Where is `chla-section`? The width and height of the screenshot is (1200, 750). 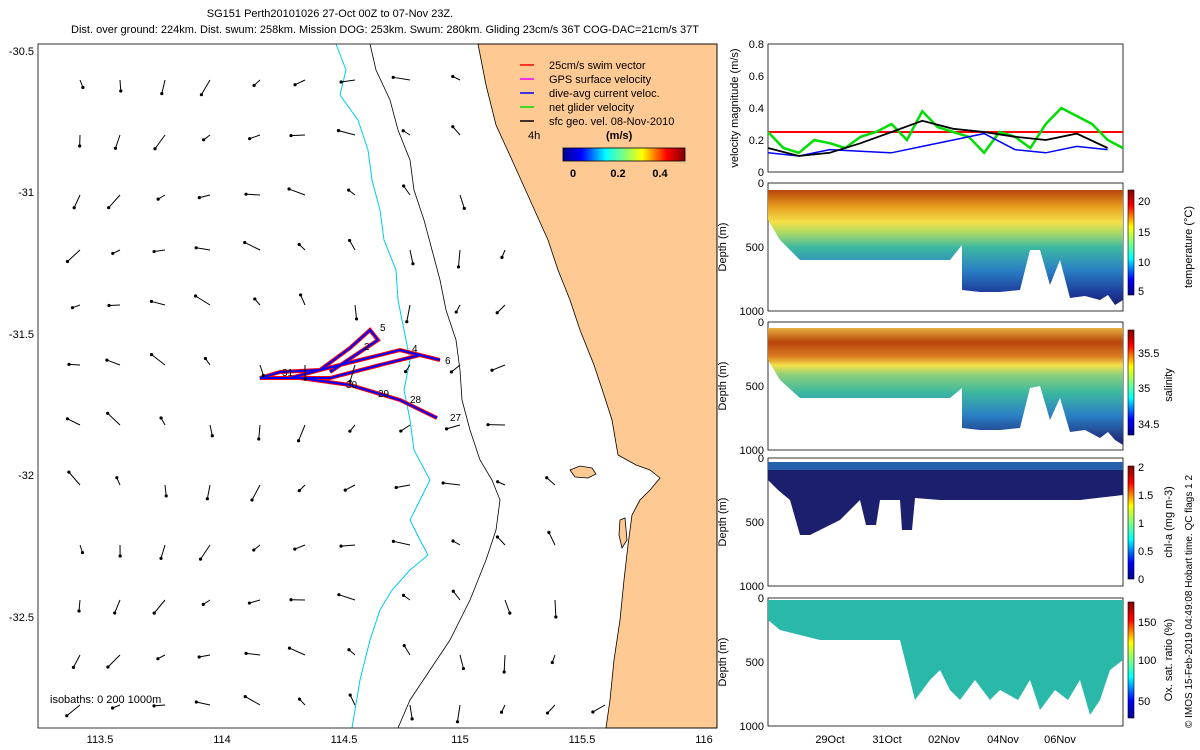 chla-section is located at coordinates (945, 498).